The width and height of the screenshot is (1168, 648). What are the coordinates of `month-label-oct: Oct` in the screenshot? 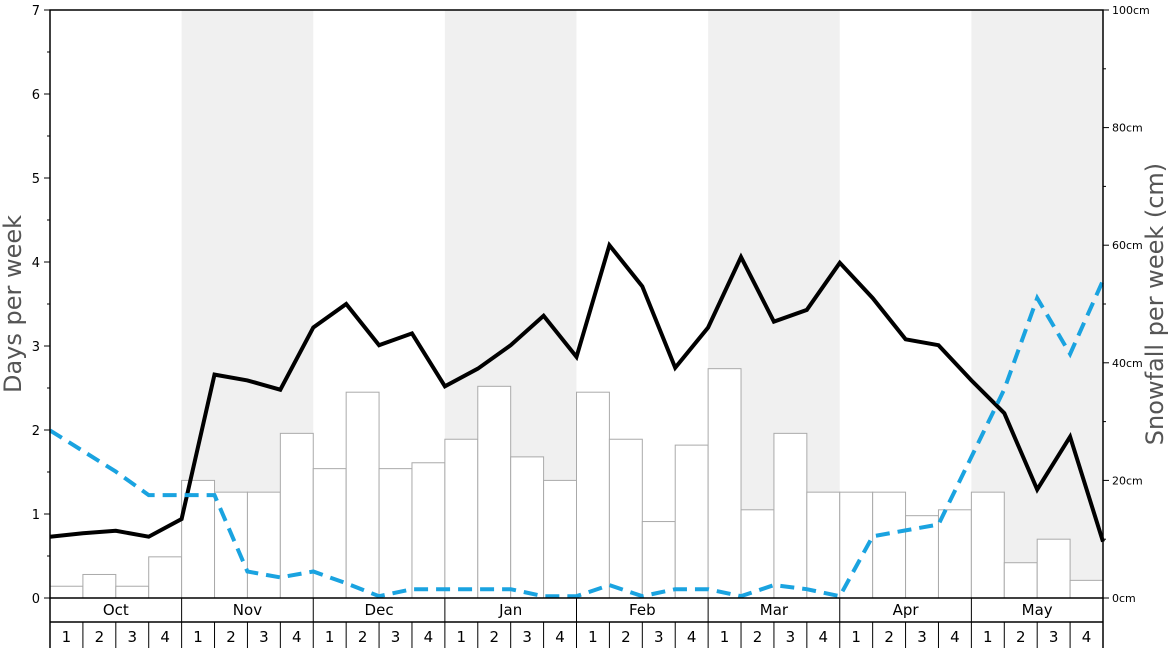 It's located at (116, 610).